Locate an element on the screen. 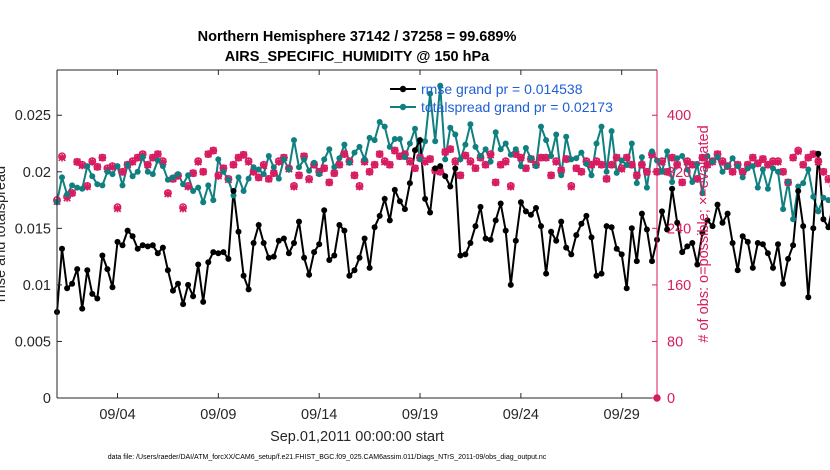 Image resolution: width=830 pixels, height=470 pixels. chart-title-line2: AIRS_SPECIFIC_HUMIDITY @ 150 hPa is located at coordinates (357, 57).